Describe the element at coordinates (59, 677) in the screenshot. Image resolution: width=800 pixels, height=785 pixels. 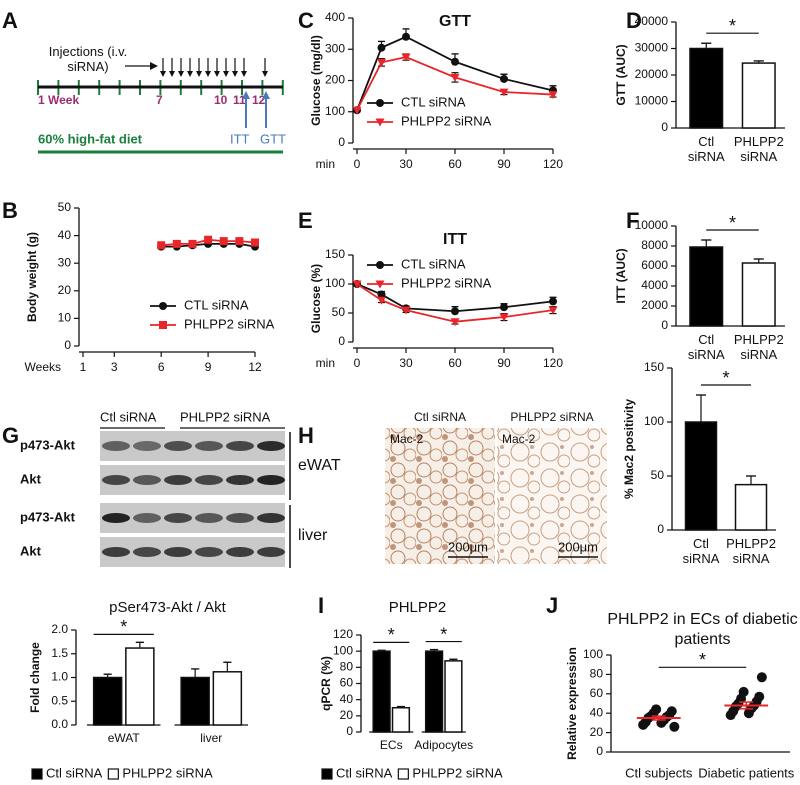
I see `y-tick-label: 1.0` at that location.